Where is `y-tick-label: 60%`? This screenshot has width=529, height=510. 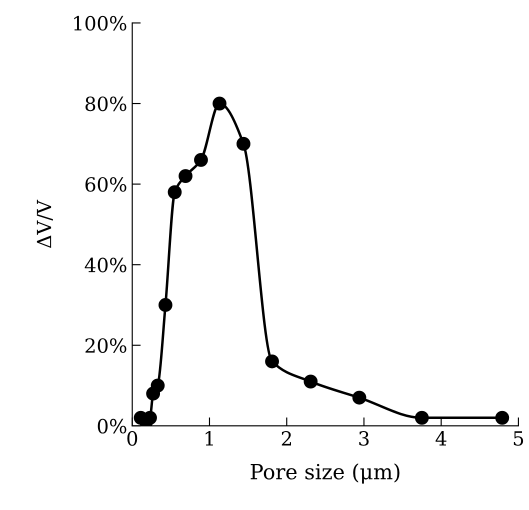 y-tick-label: 60% is located at coordinates (105, 184).